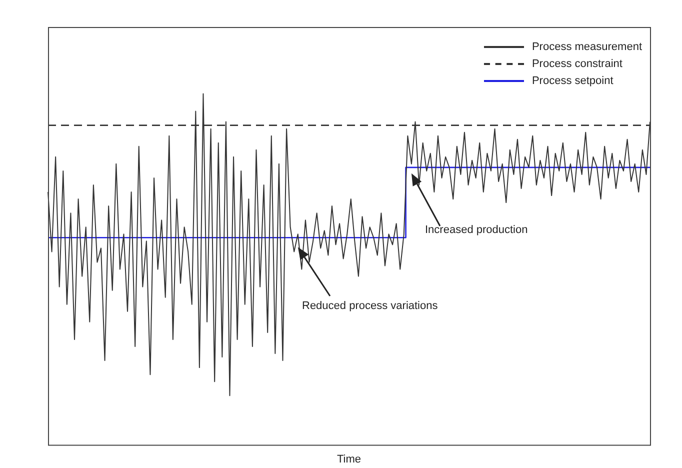 This screenshot has height=468, width=682. I want to click on legend-label: Process constraint, so click(577, 64).